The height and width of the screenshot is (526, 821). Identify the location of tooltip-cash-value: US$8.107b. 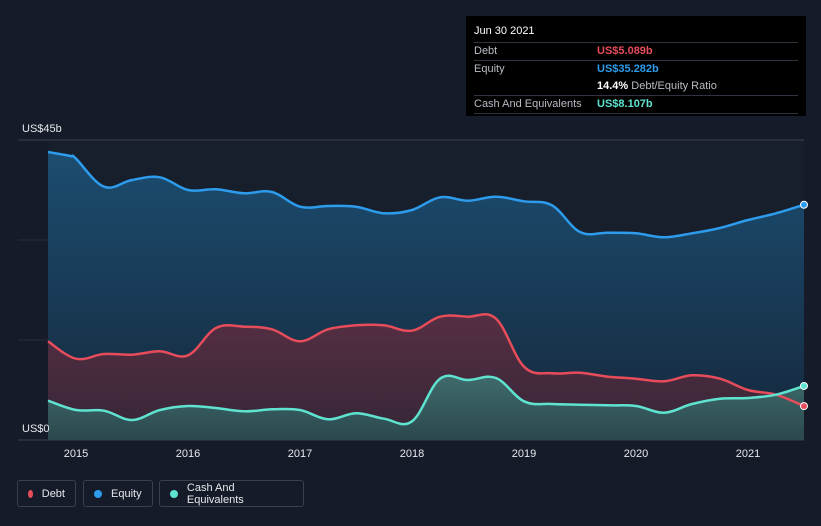
(625, 104).